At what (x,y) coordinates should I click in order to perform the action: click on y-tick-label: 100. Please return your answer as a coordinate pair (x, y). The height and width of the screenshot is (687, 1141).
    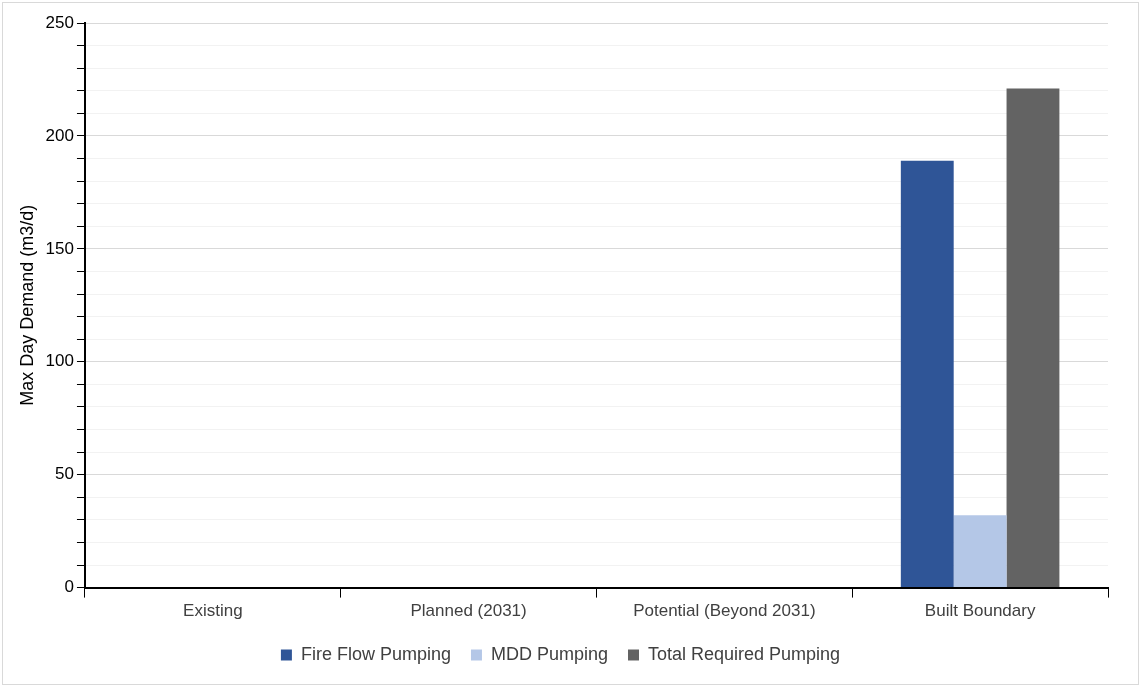
    Looking at the image, I should click on (59, 361).